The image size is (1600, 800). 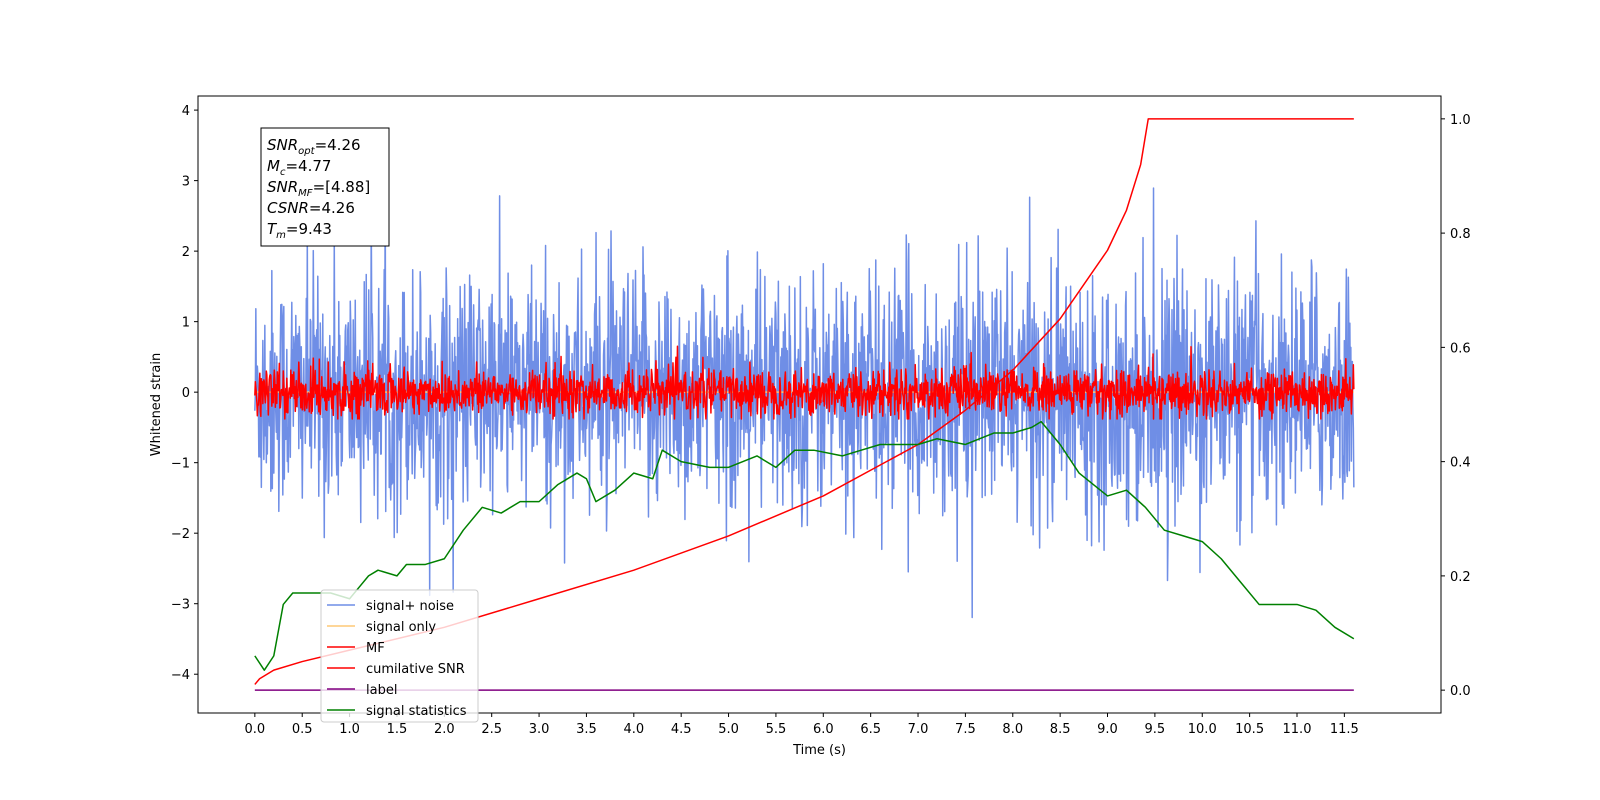 What do you see at coordinates (728, 729) in the screenshot?
I see `x-tick-label: 5.0` at bounding box center [728, 729].